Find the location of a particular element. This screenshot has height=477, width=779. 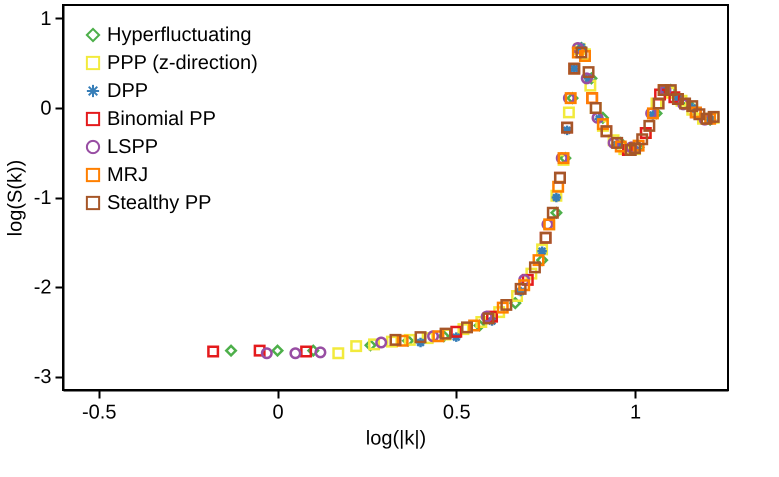

legend-label: DPP is located at coordinates (127, 91).